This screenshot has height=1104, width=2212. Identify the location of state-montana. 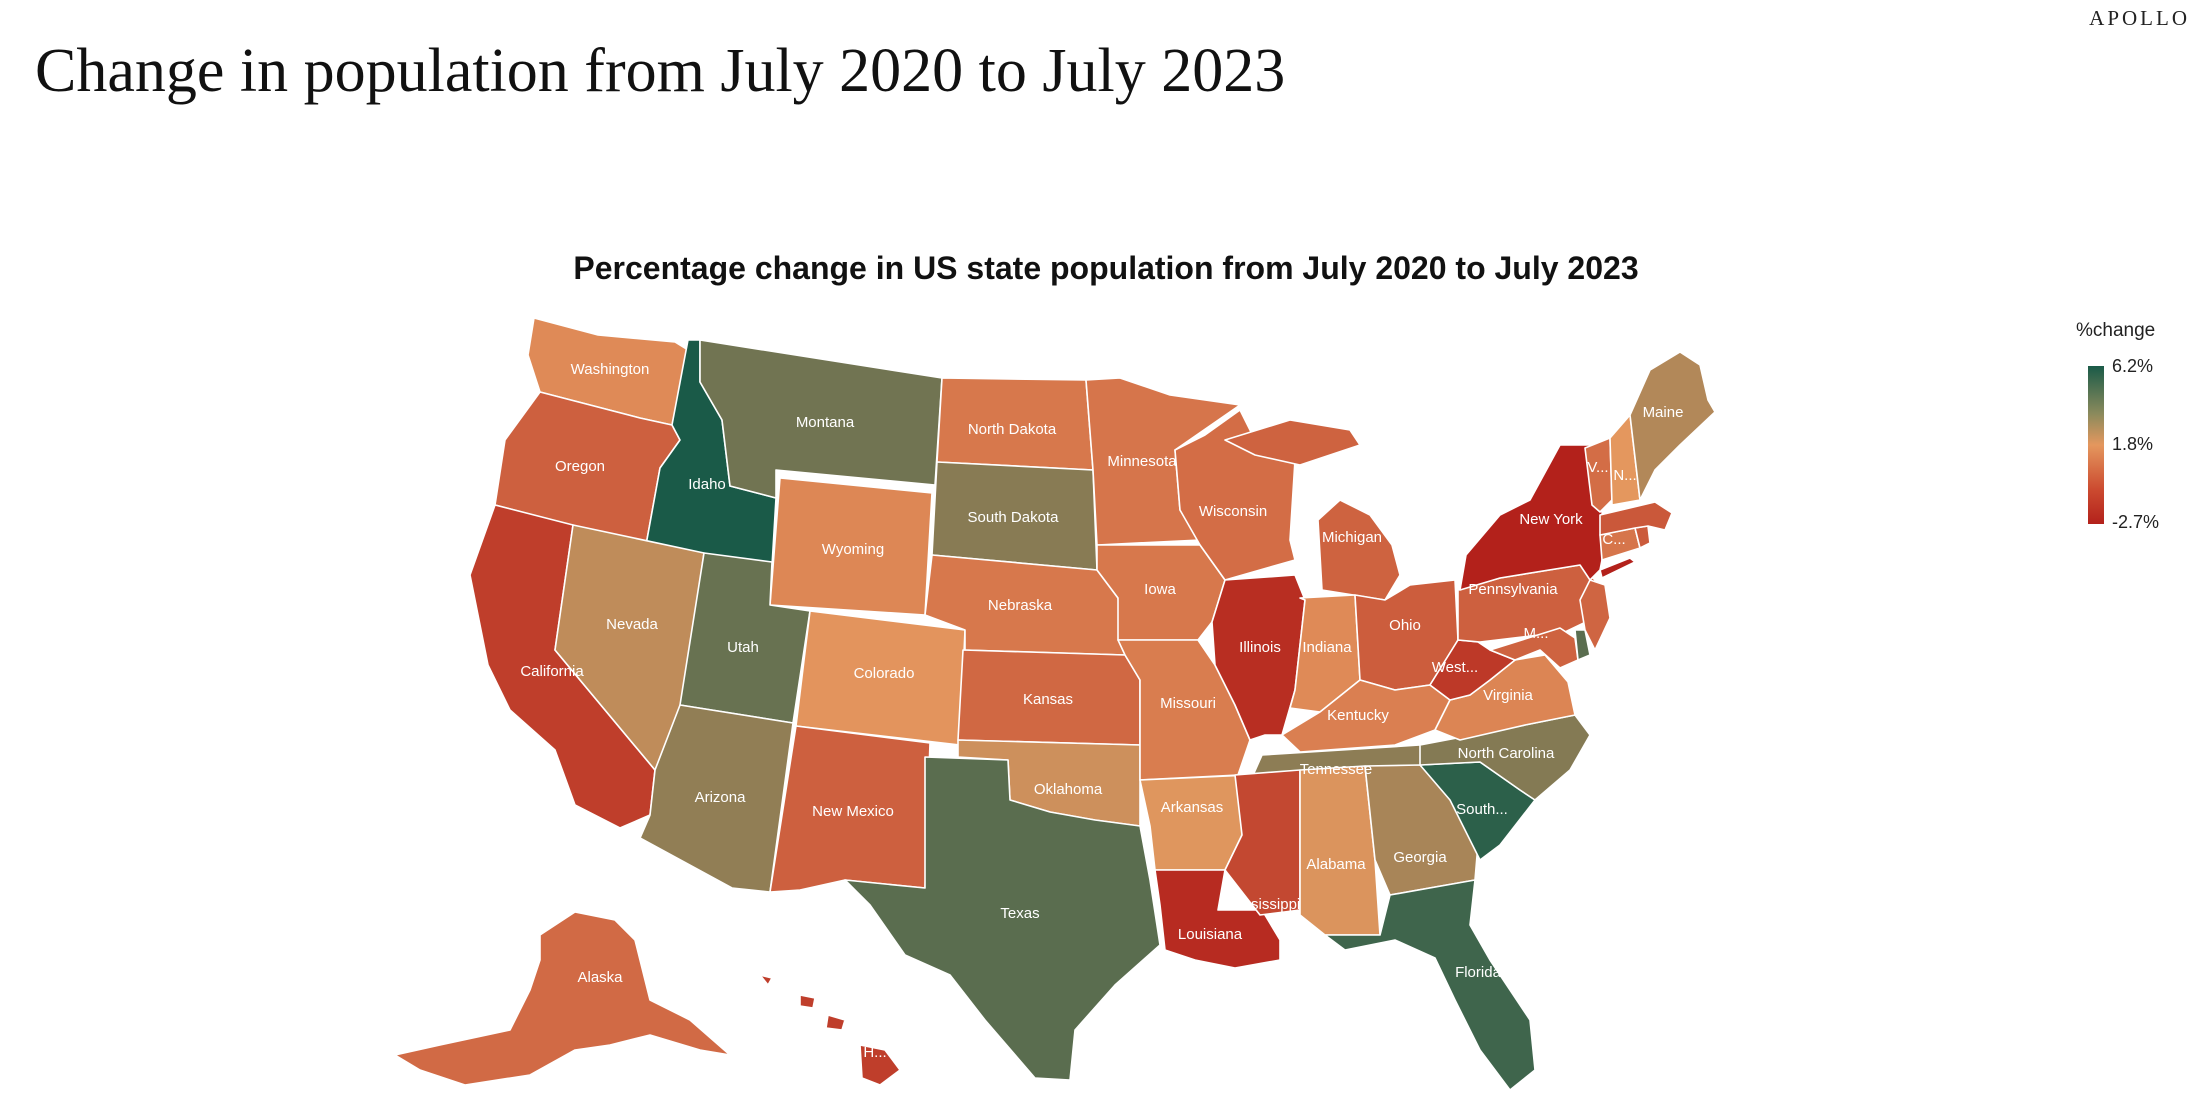
(821, 419).